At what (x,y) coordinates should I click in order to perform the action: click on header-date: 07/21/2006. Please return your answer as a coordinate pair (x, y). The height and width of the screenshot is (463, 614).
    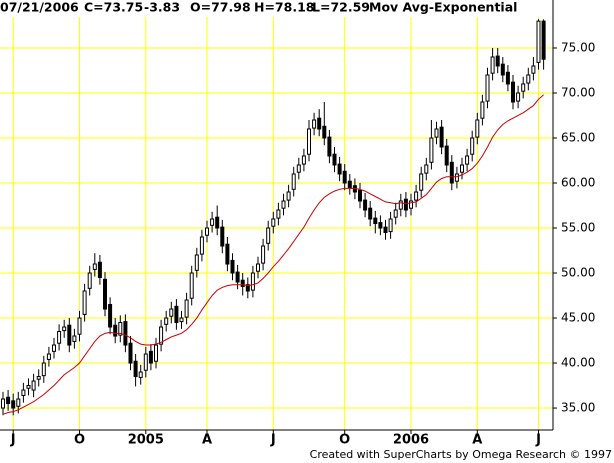
    Looking at the image, I should click on (39, 7).